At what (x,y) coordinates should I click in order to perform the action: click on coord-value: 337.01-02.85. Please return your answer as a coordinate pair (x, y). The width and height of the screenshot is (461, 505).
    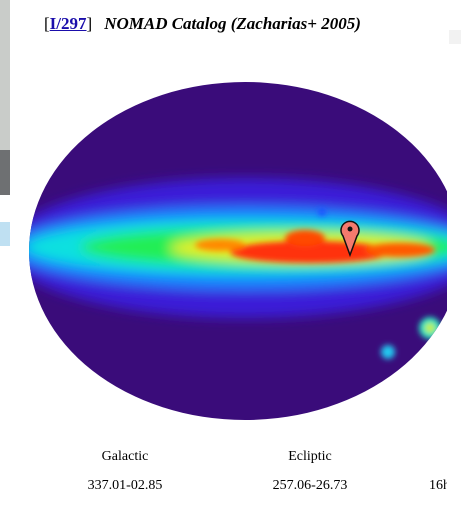
    Looking at the image, I should click on (125, 485).